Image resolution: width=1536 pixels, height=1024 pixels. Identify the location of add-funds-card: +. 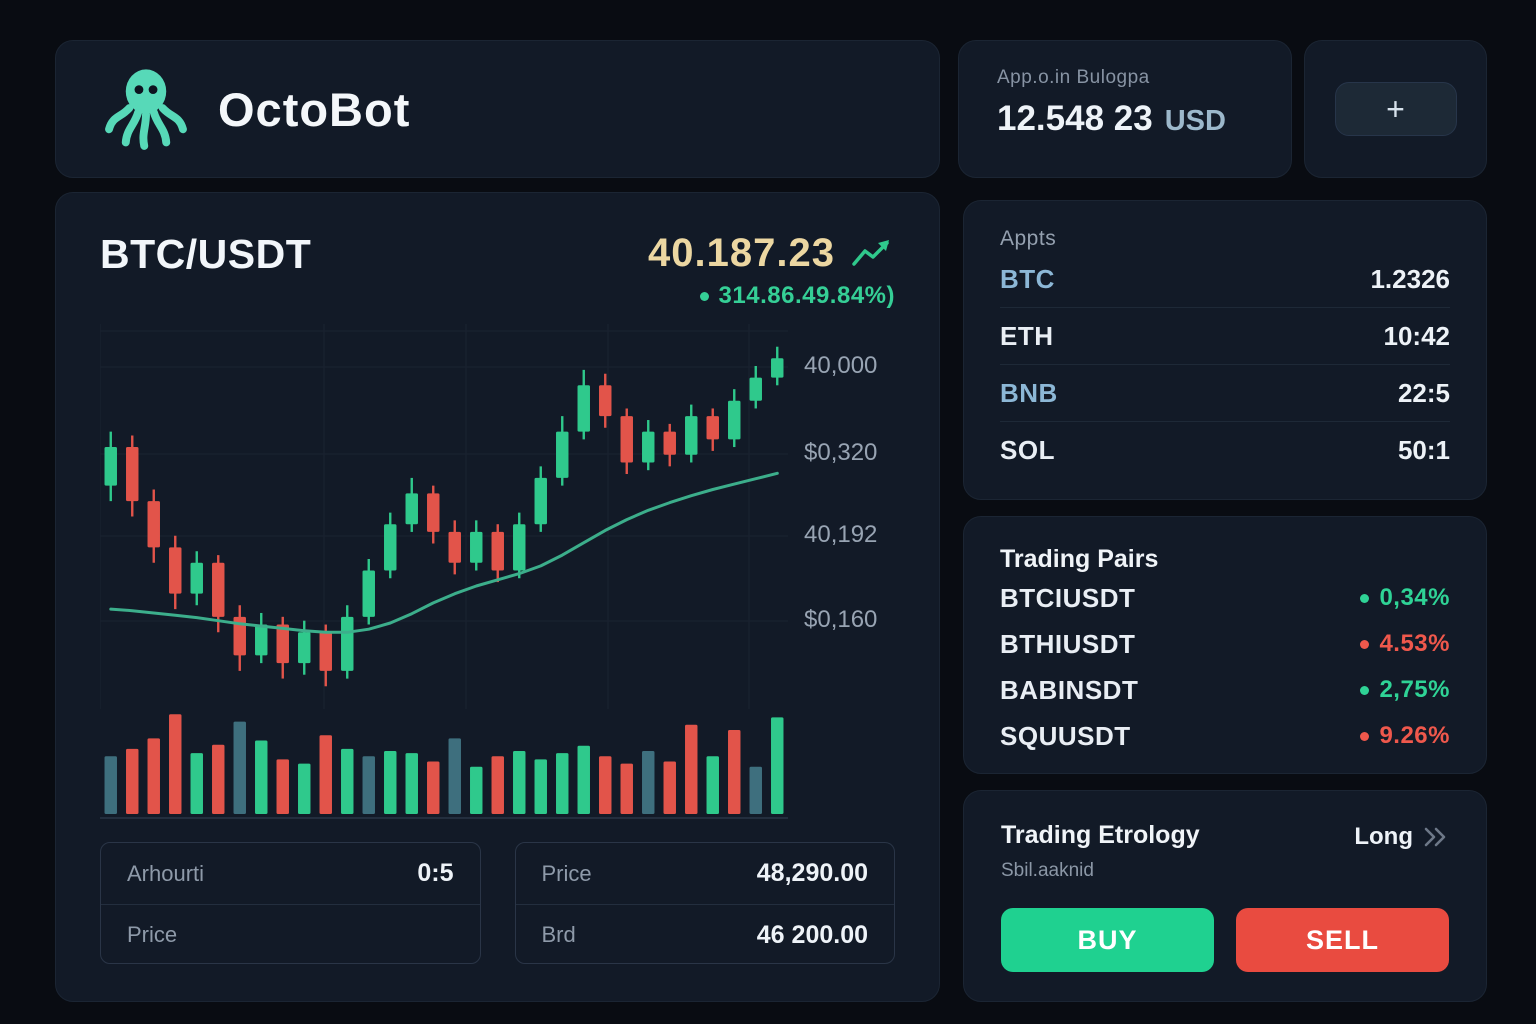
(1395, 109).